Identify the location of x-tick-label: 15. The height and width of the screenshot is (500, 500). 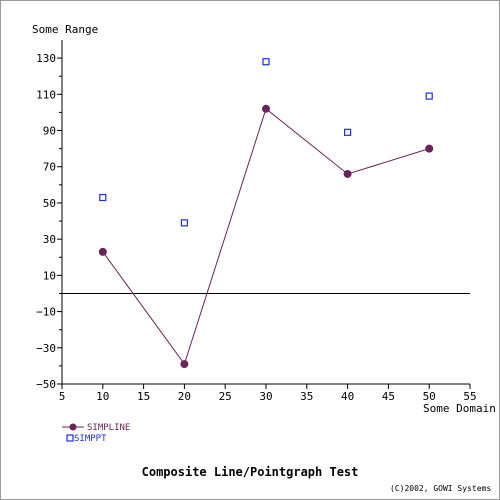
(143, 396).